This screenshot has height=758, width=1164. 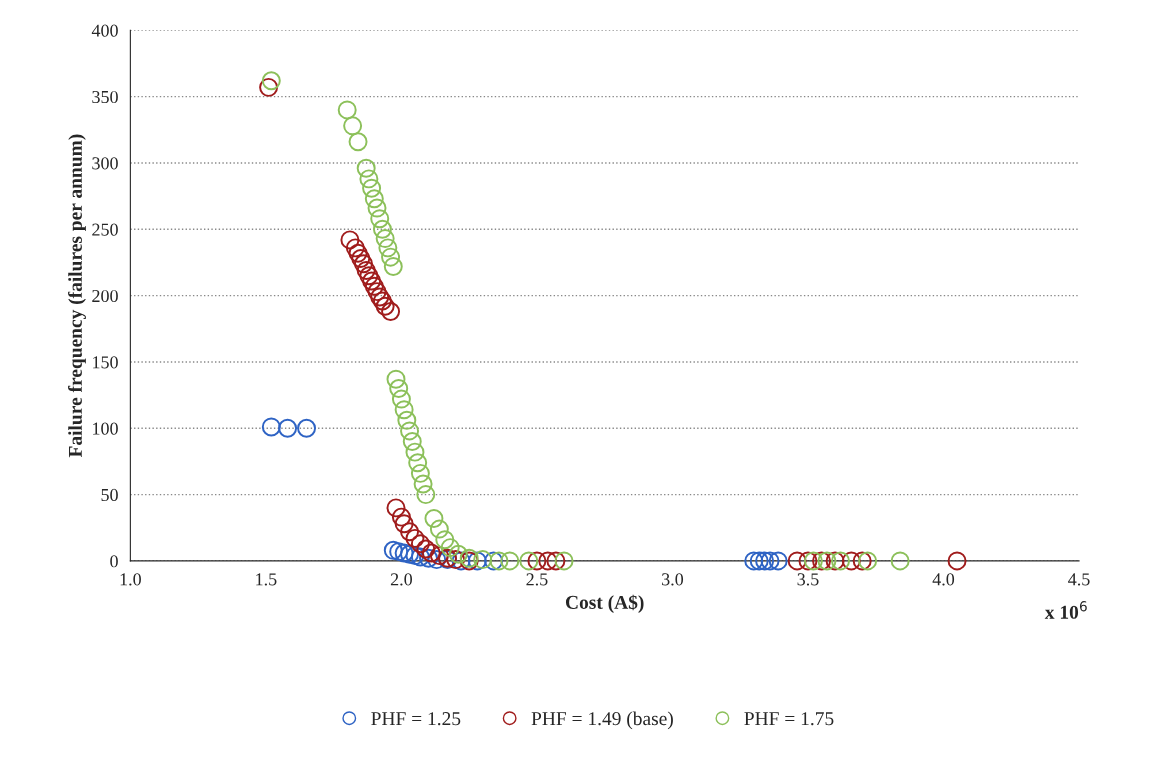 What do you see at coordinates (1065, 610) in the screenshot?
I see `text: x 10$^{6}$` at bounding box center [1065, 610].